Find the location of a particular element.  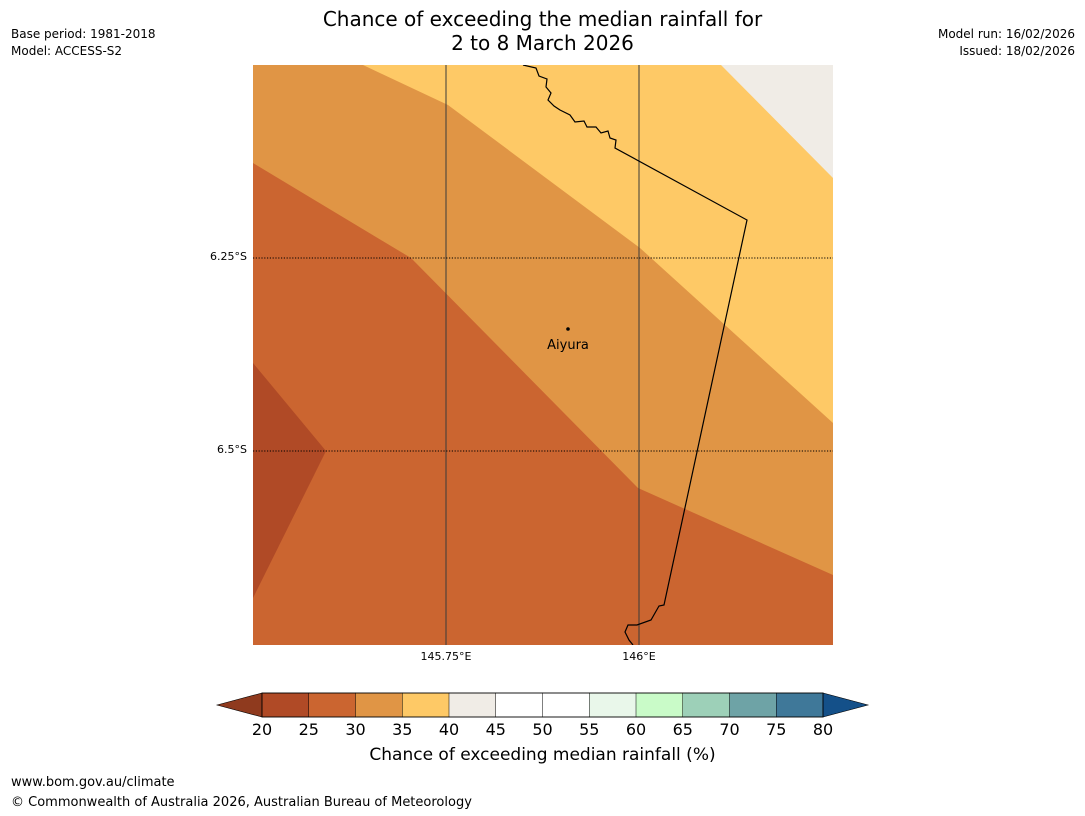

colorbar-frame is located at coordinates (542, 705).